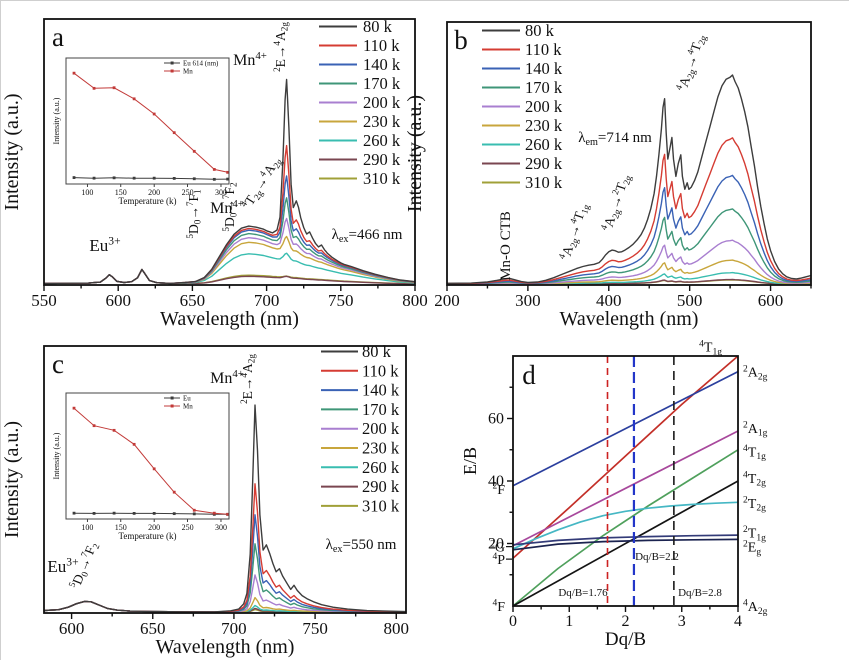 This screenshot has width=849, height=661. Describe the element at coordinates (58, 37) in the screenshot. I see `panel-a-letter: a` at that location.